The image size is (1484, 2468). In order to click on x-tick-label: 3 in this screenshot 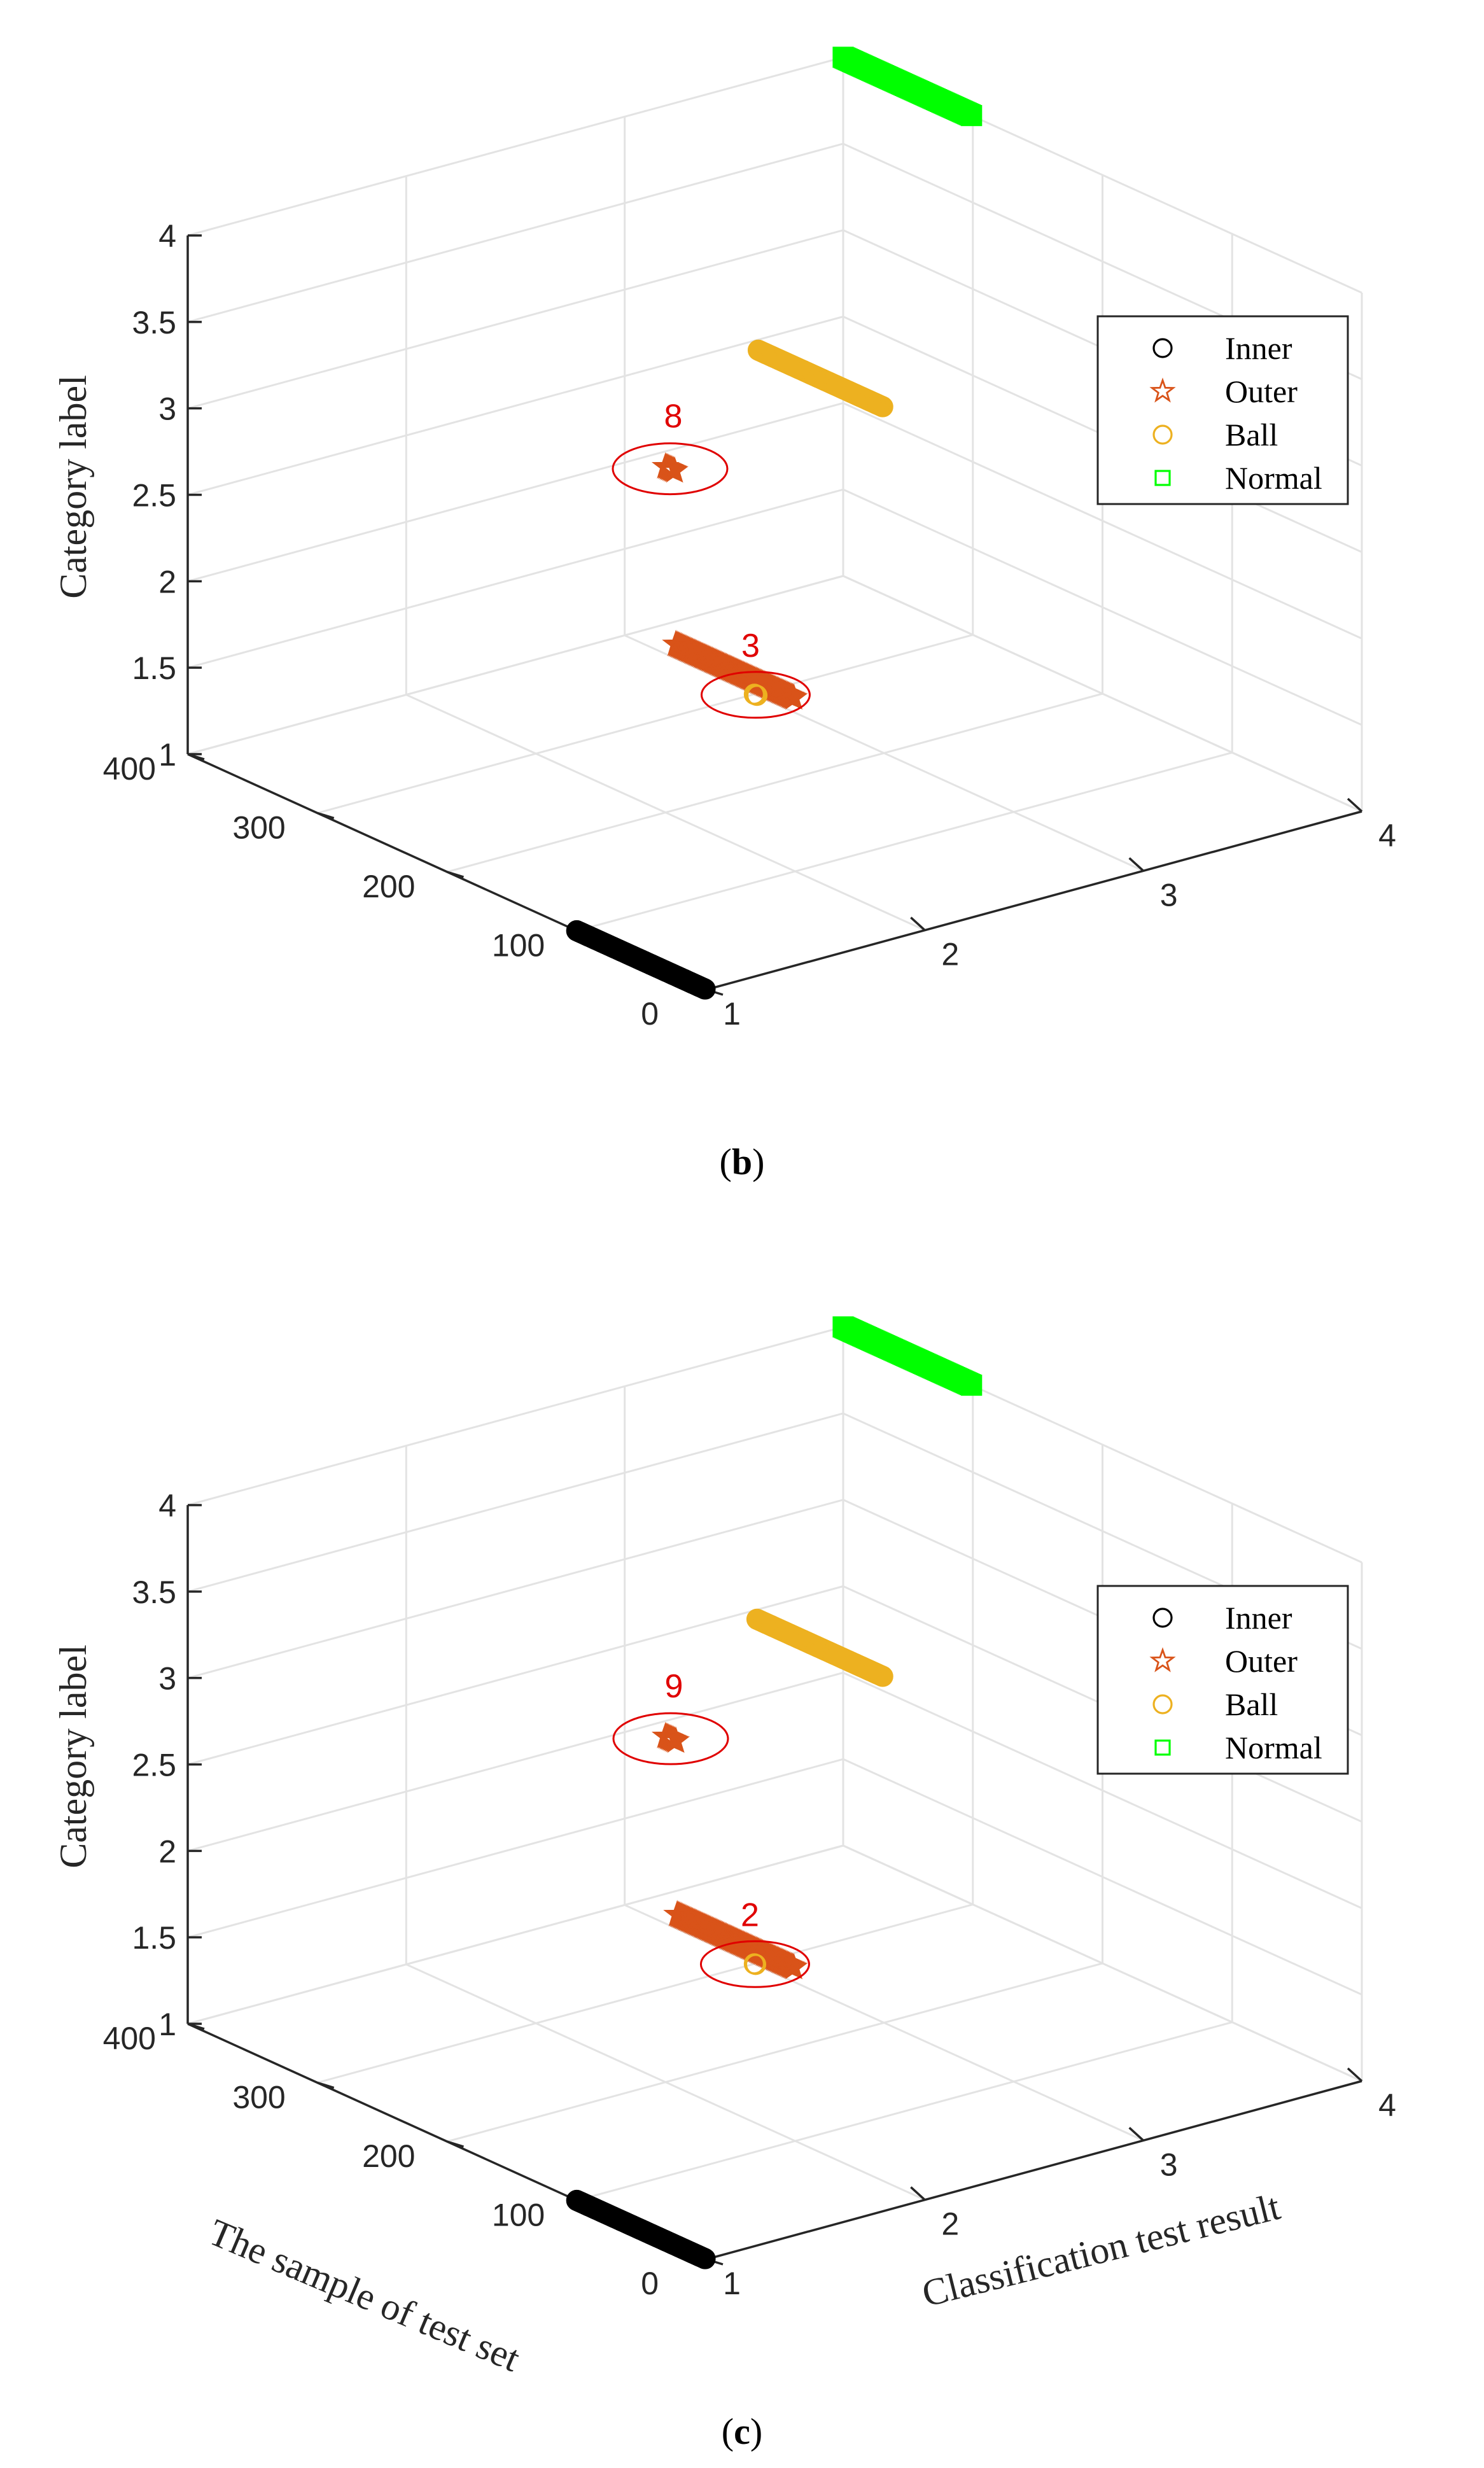, I will do `click(1169, 2164)`.